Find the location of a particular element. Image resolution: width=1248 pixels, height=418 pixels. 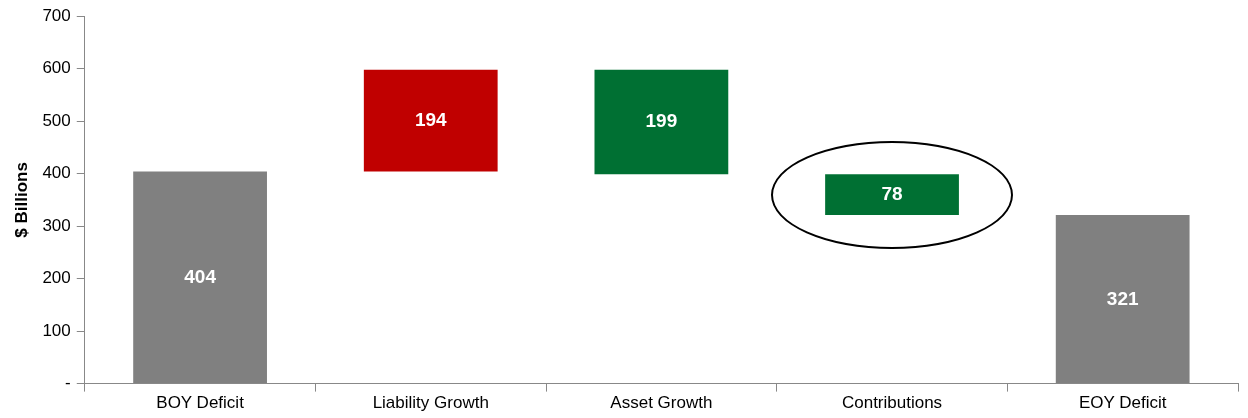

y-tick-label: 200 is located at coordinates (56, 278).